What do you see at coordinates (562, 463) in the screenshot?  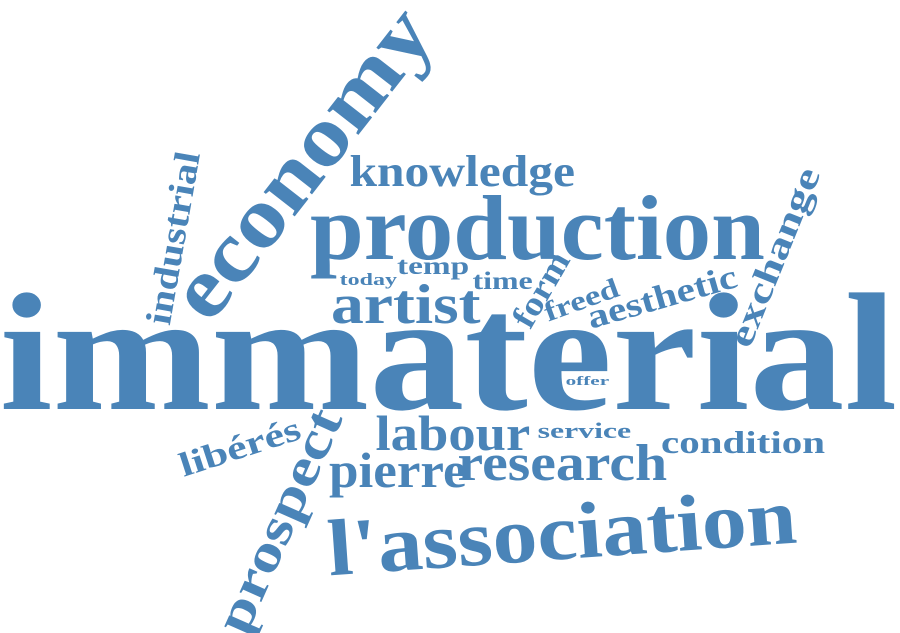 I see `word-research: research` at bounding box center [562, 463].